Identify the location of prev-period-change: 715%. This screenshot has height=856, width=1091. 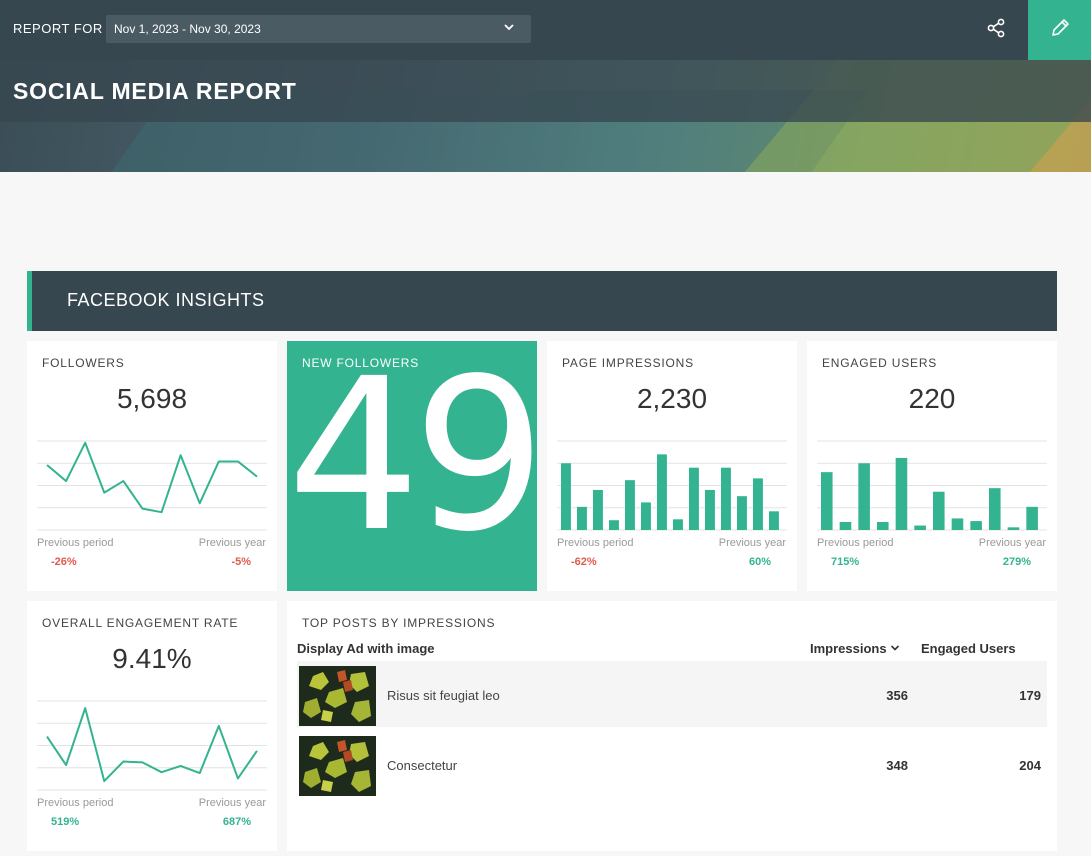
(845, 562).